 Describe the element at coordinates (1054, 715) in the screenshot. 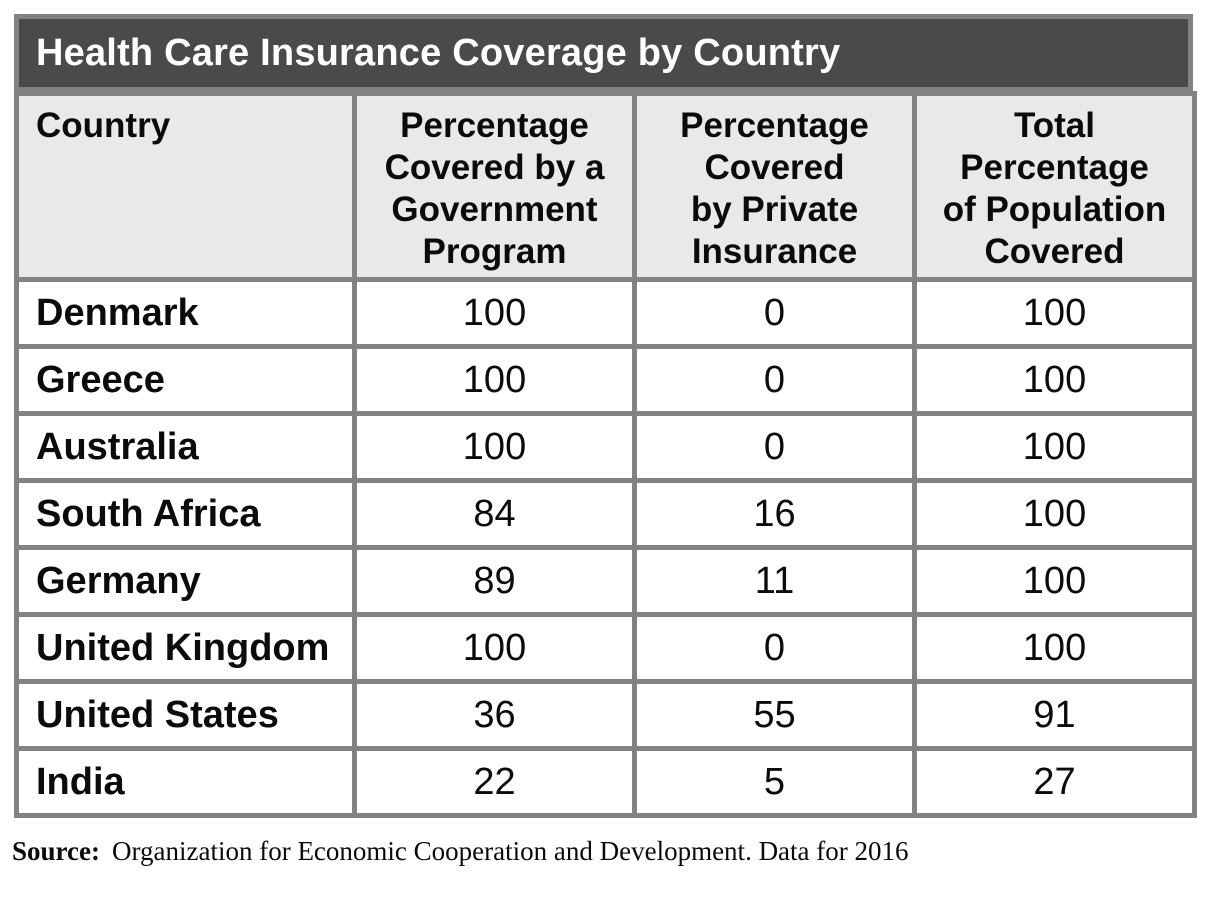

I see `total-pct-cell: 91` at that location.